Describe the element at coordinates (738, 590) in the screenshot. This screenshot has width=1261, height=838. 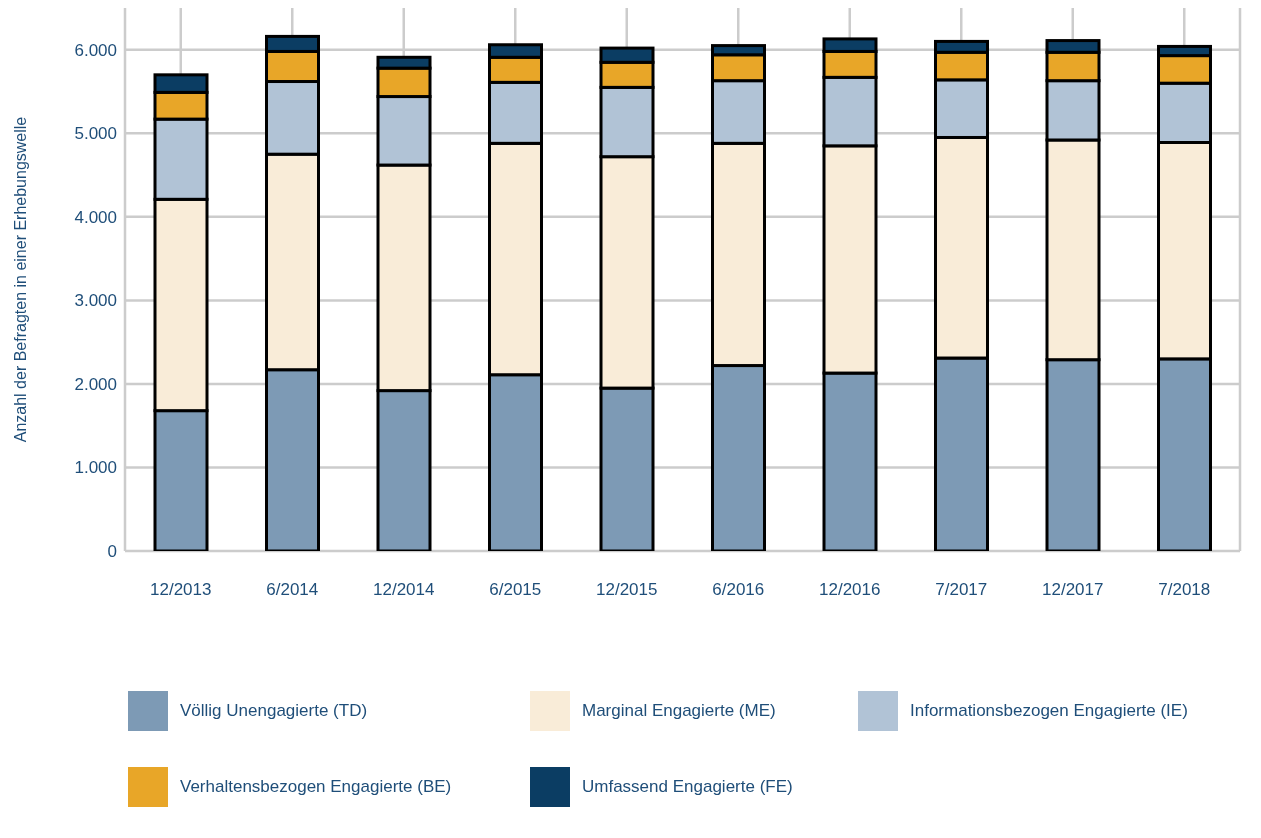
I see `x-tick-label: 6/2016` at that location.